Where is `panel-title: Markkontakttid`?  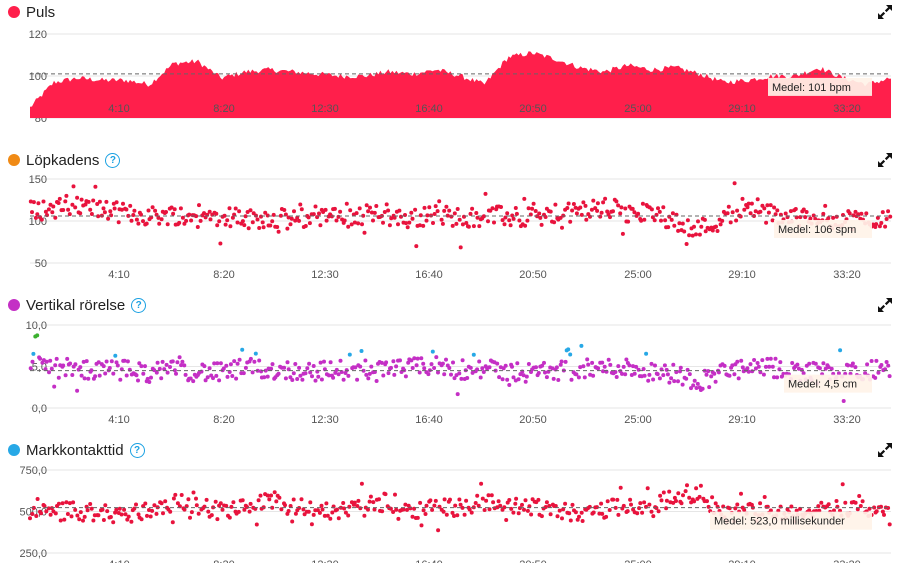
panel-title: Markkontakttid is located at coordinates (75, 450).